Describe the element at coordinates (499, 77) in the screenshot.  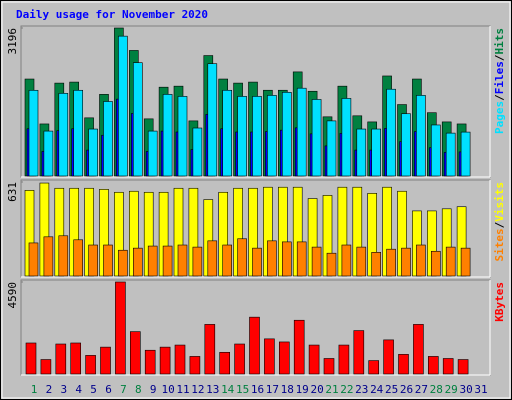
I see `legend-entry: Files` at that location.